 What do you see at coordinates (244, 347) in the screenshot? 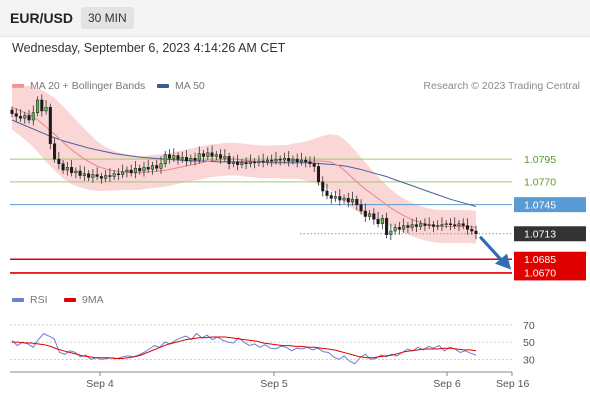
I see `rsi-9ma-line` at bounding box center [244, 347].